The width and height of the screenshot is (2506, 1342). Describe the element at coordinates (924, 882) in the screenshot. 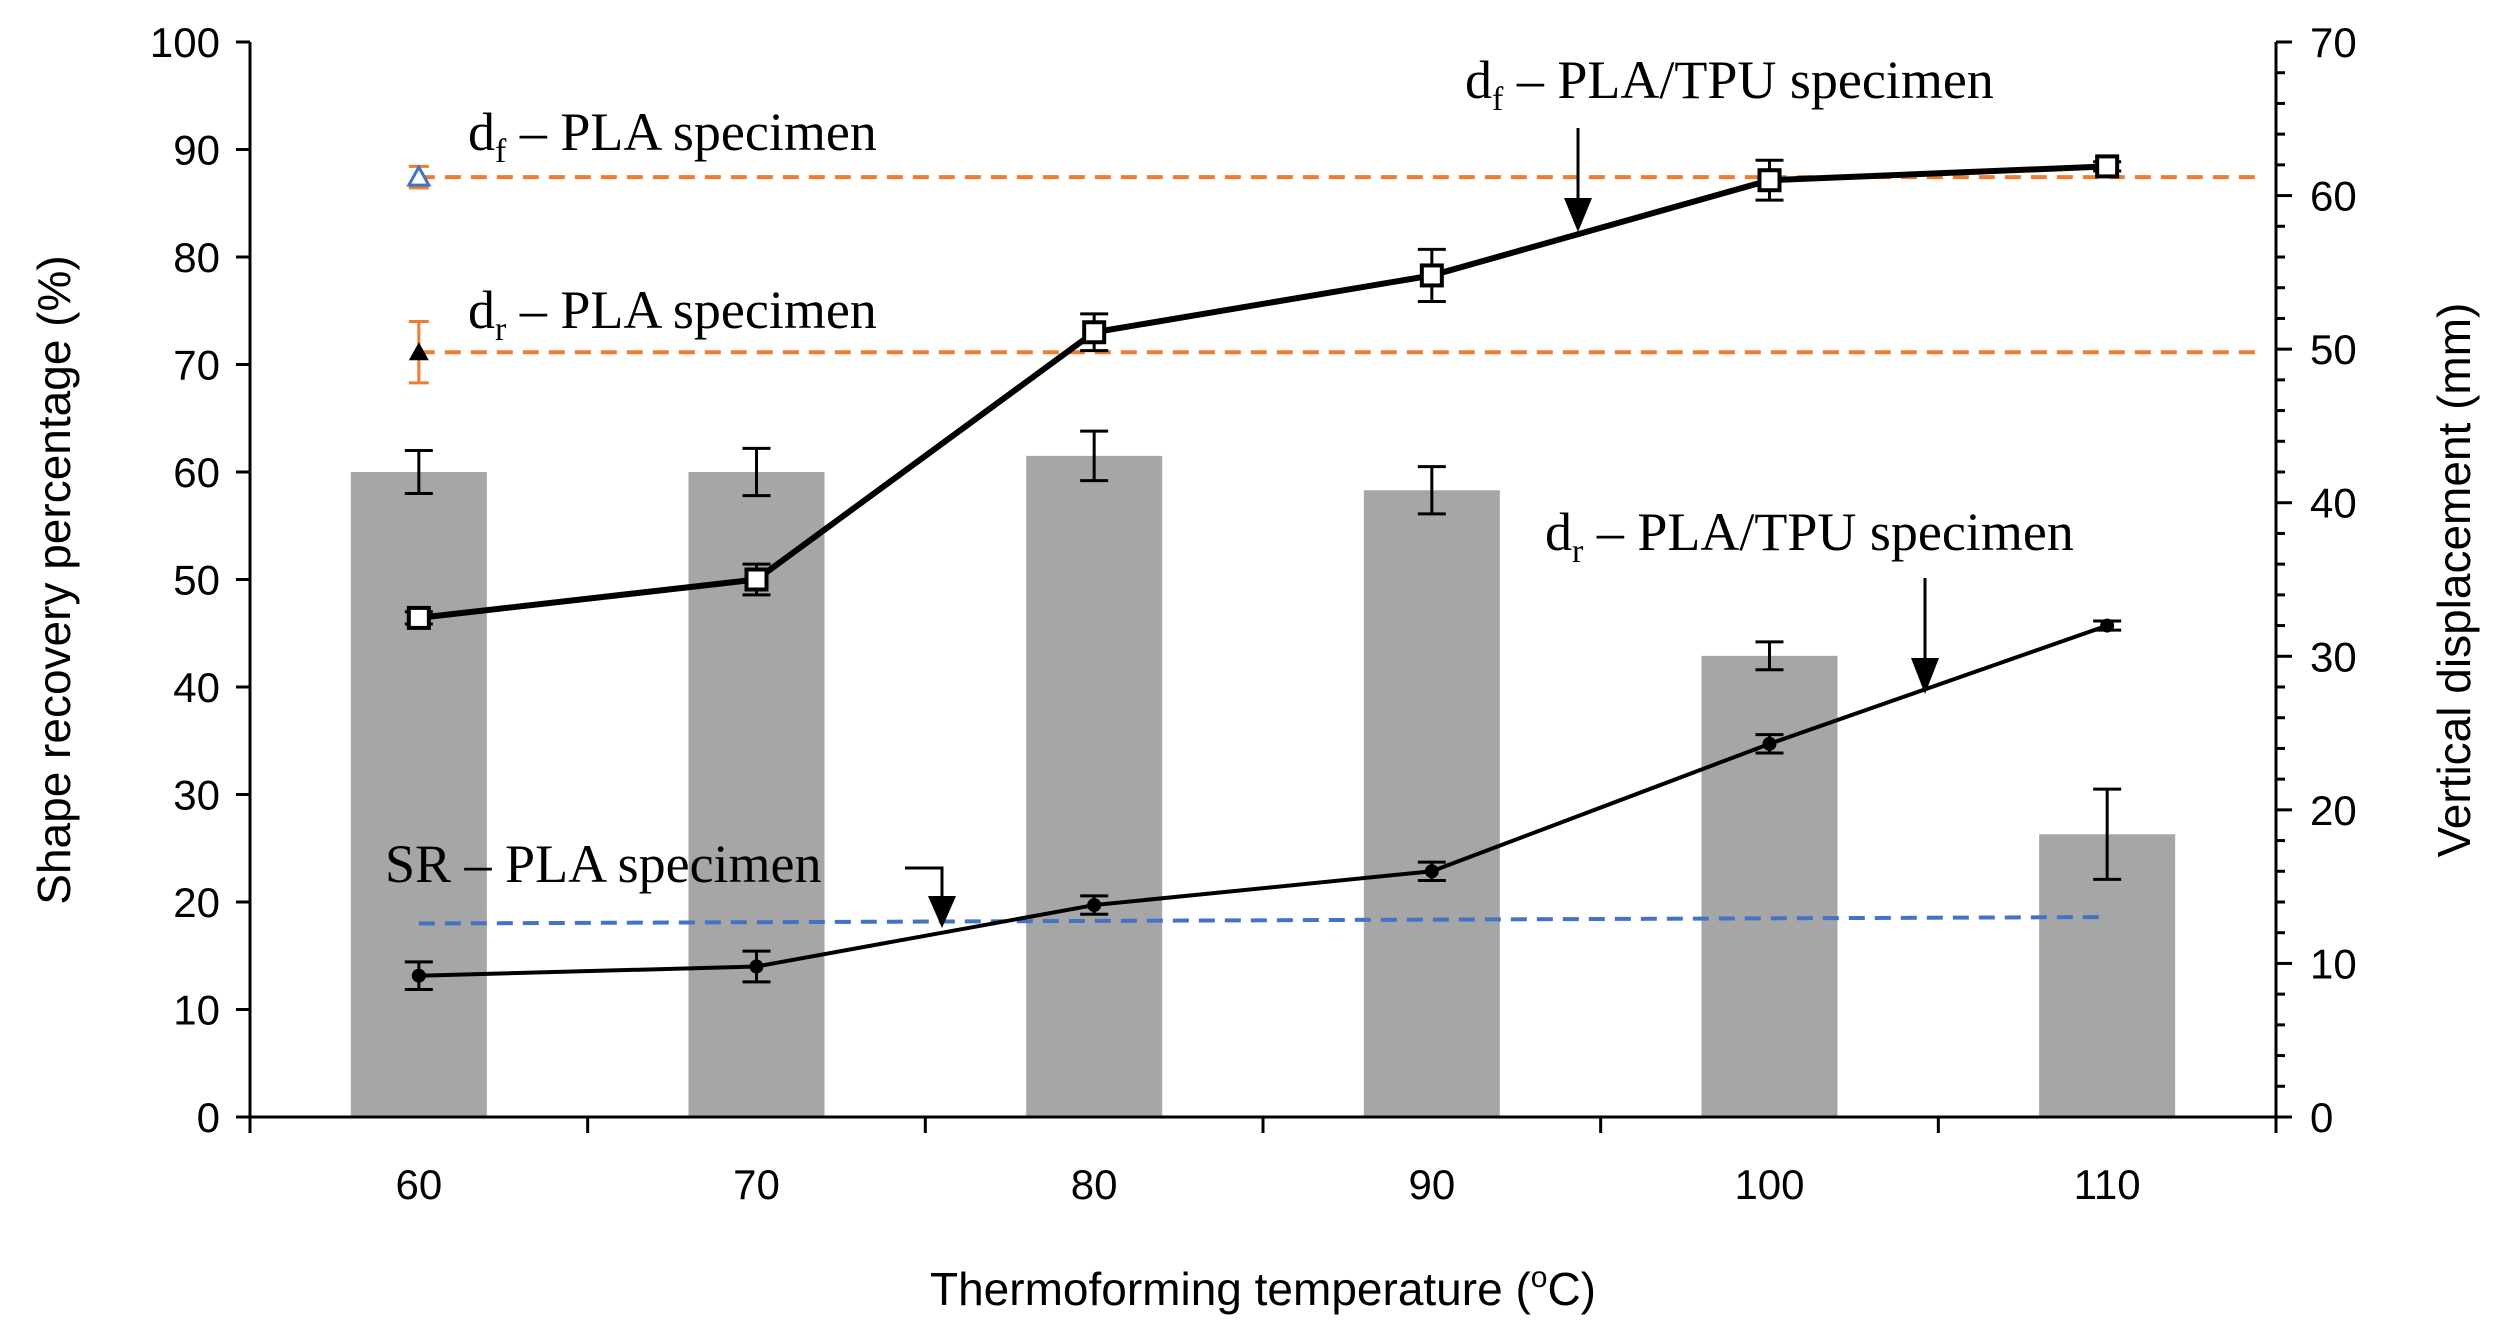

I see `arrow-sr-pla-shaft` at that location.